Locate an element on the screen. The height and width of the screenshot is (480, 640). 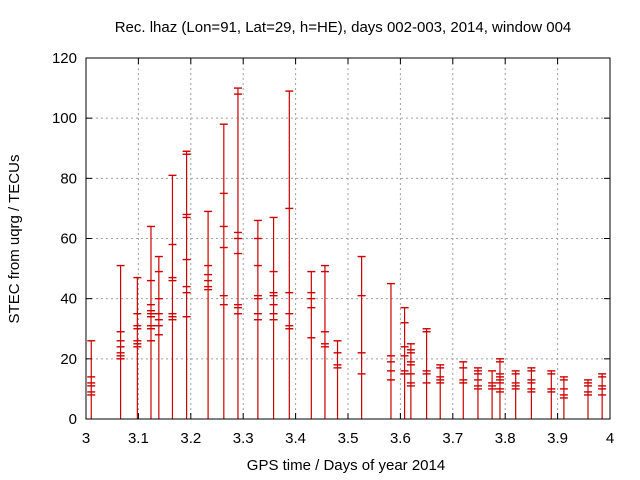
y-tick-label: 60 is located at coordinates (68, 239).